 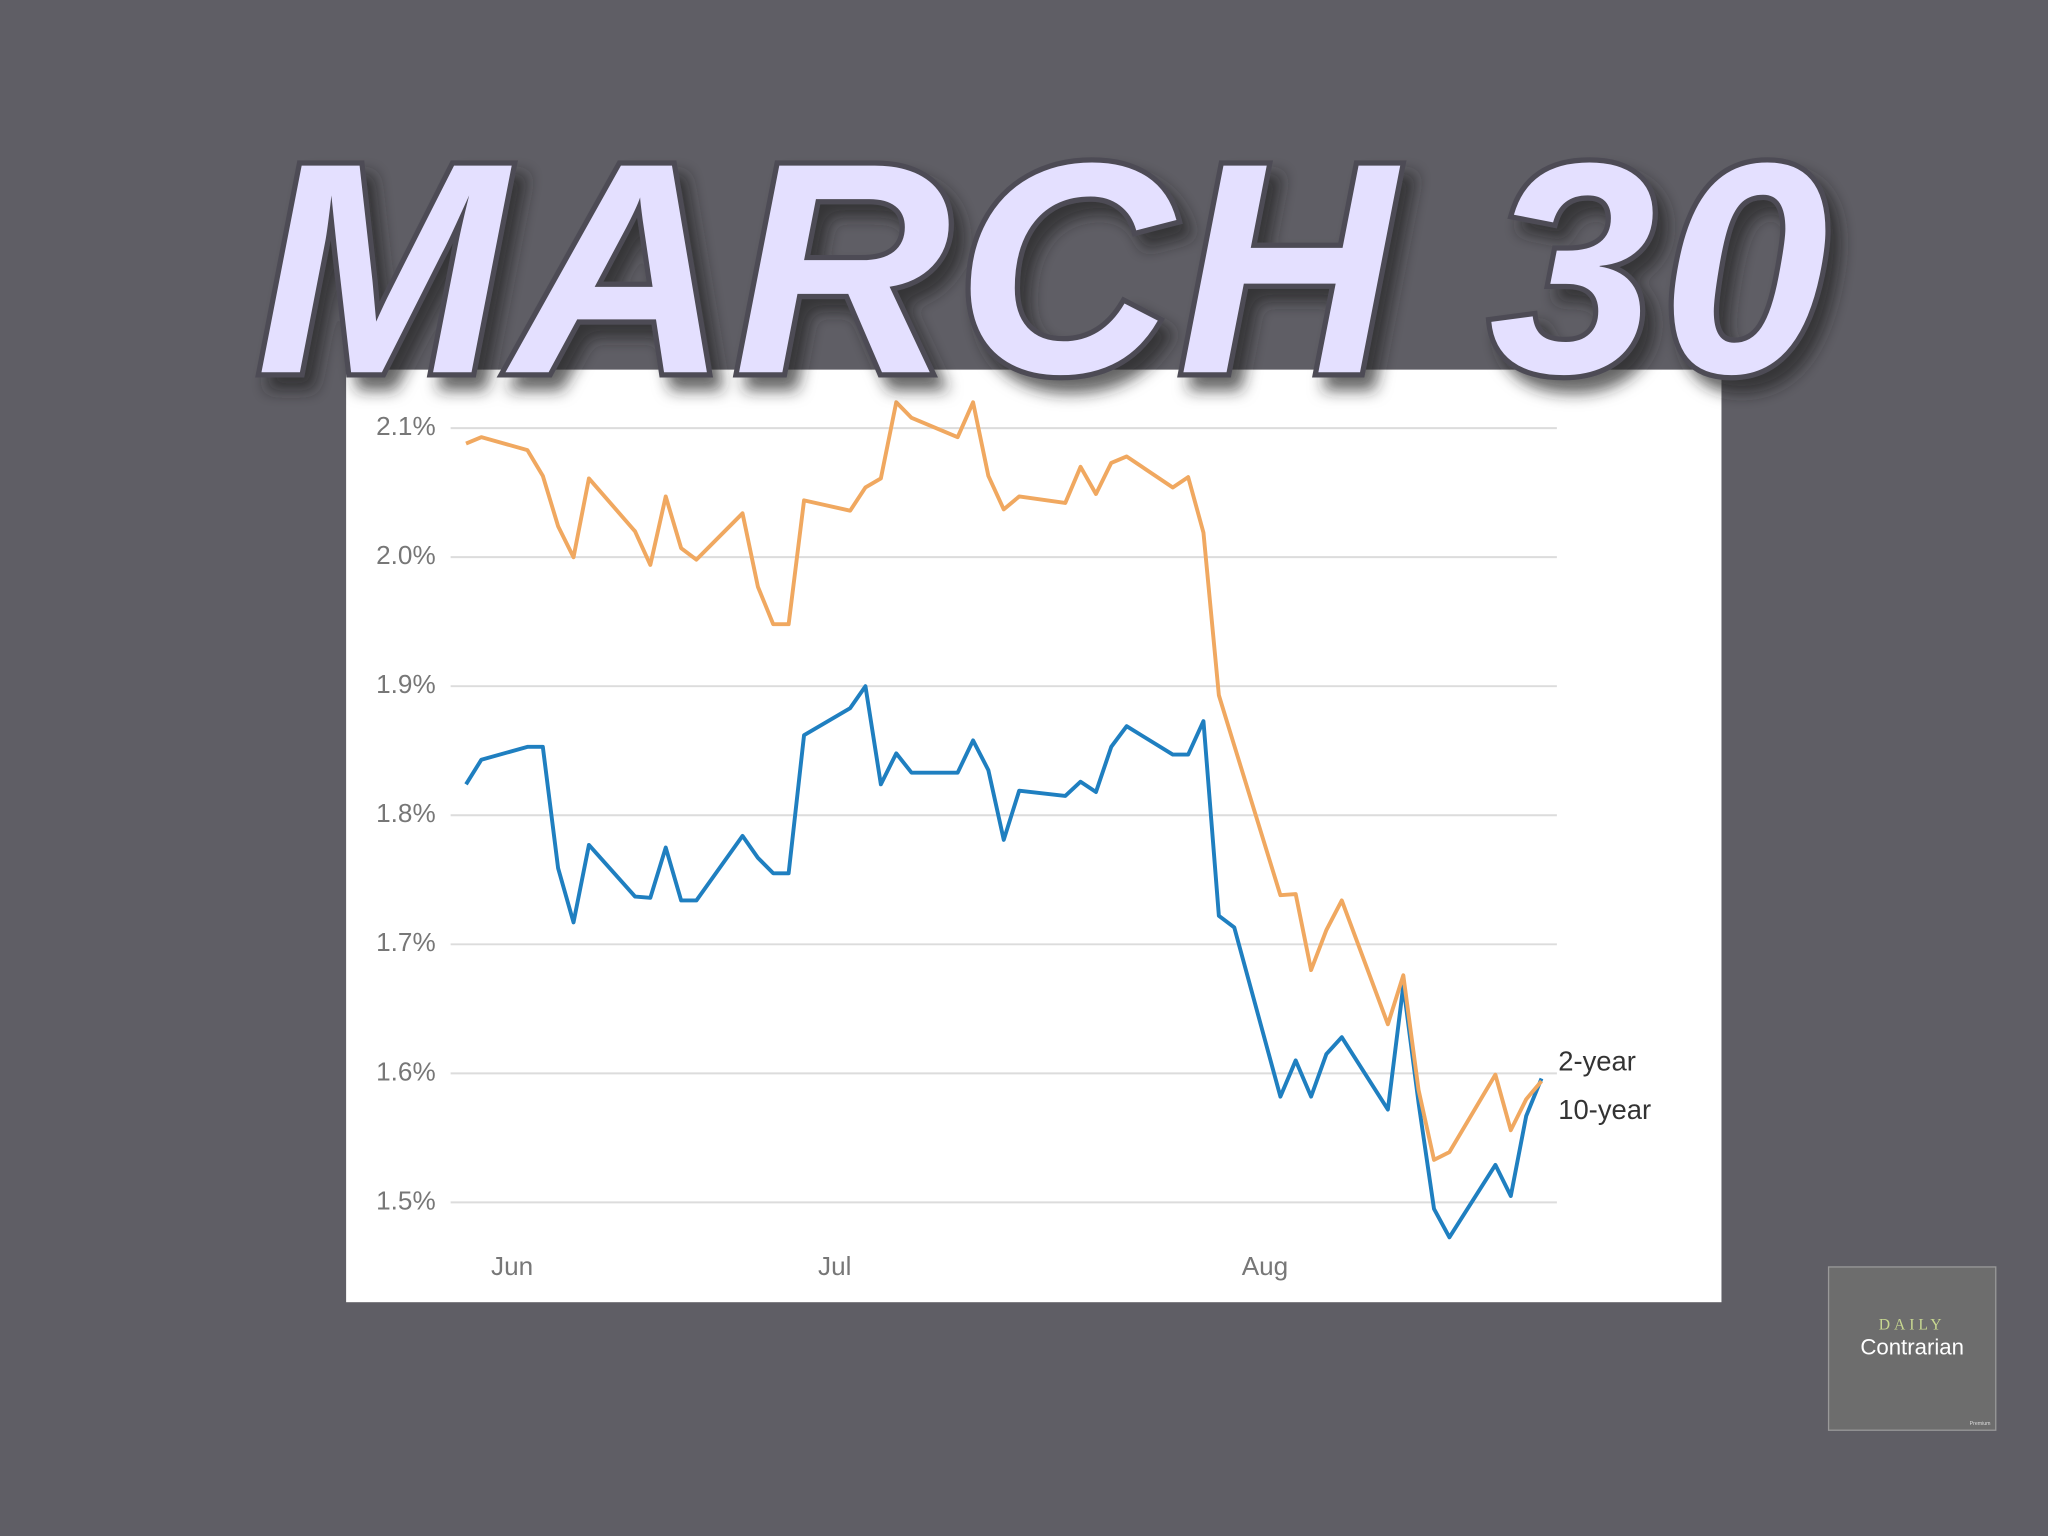 What do you see at coordinates (1604, 1109) in the screenshot?
I see `legend-label: 10-year` at bounding box center [1604, 1109].